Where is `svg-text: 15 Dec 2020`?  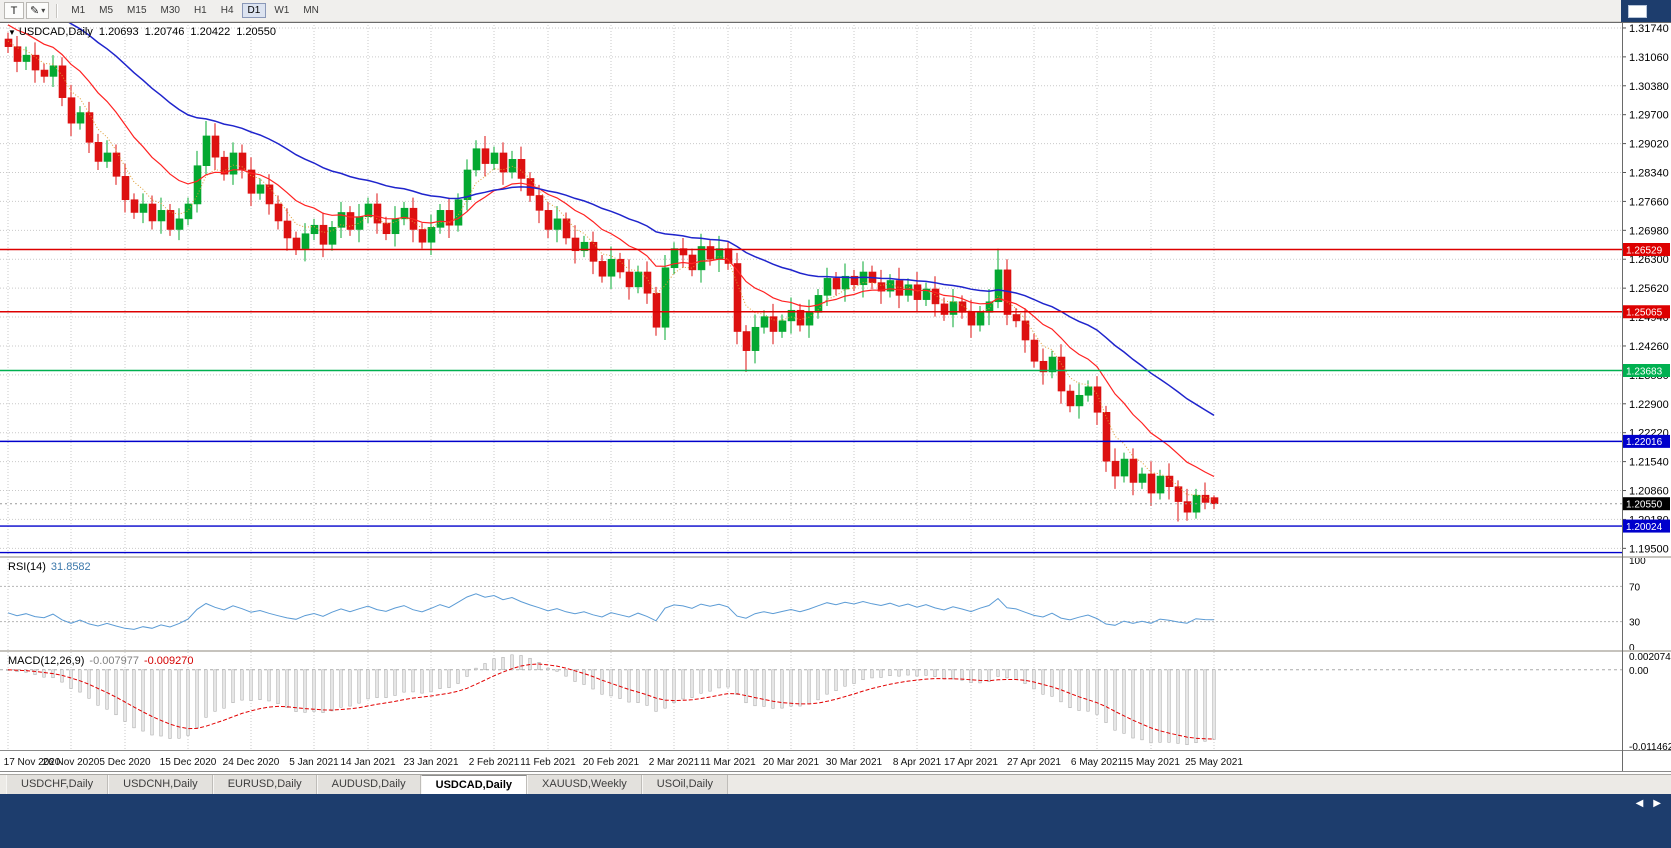
svg-text: 15 Dec 2020 is located at coordinates (188, 762).